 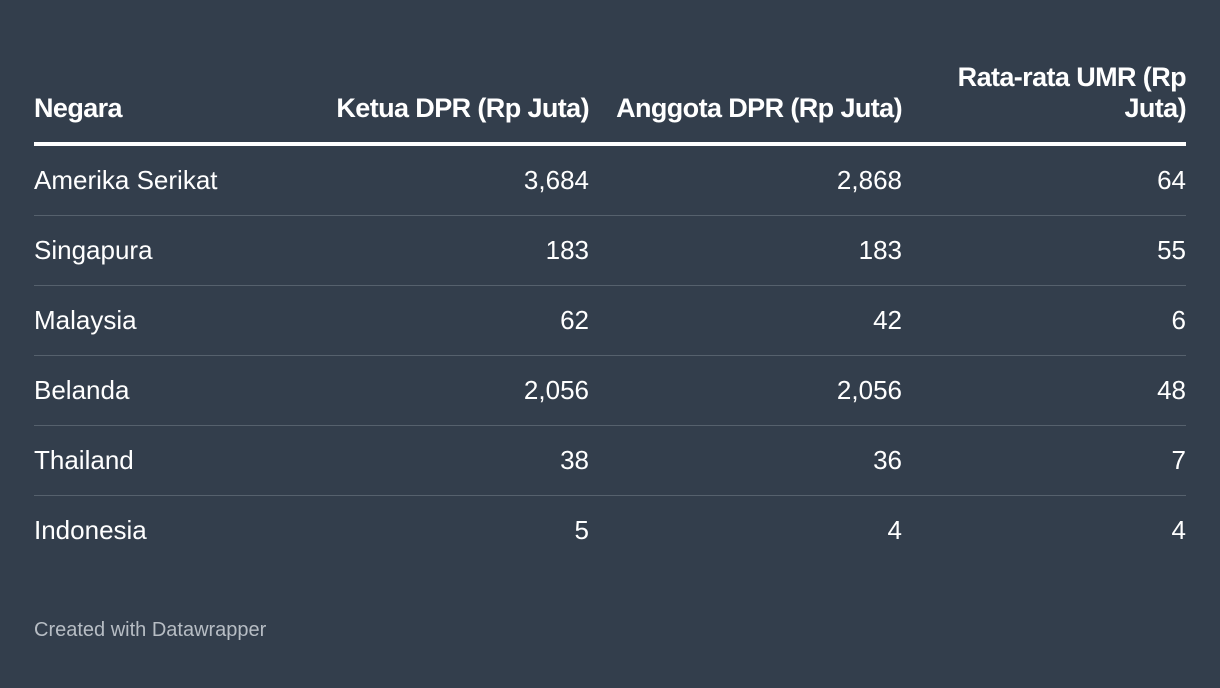 I want to click on column-header-ketua-dpr: Ketua DPR (Rp Juta), so click(x=429, y=104).